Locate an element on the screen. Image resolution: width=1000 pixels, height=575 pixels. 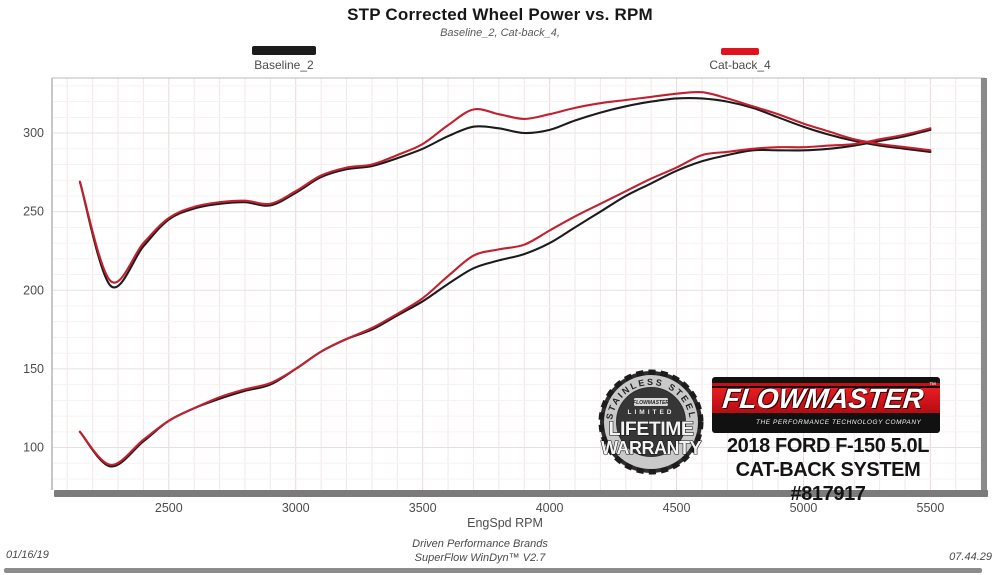
svg-text: 250 is located at coordinates (33, 212).